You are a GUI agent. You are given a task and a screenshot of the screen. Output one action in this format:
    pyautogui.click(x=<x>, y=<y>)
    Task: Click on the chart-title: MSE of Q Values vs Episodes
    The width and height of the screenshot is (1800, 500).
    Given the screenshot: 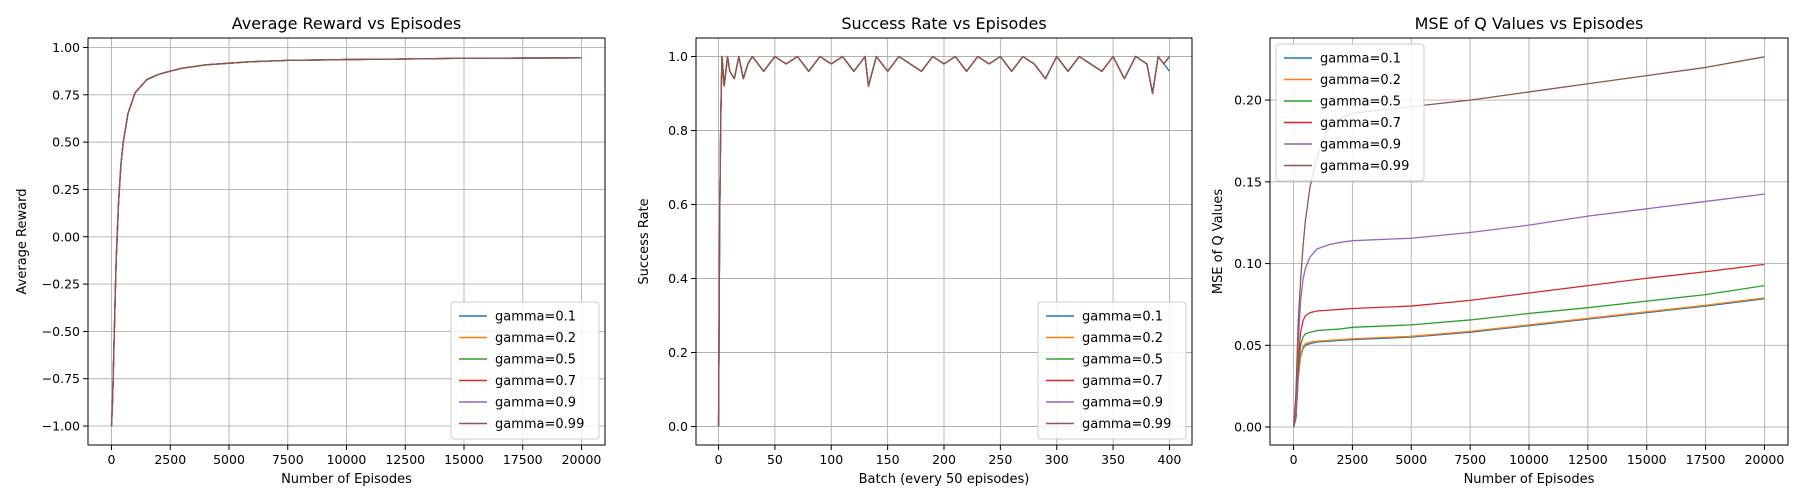 What is the action you would take?
    pyautogui.click(x=1529, y=23)
    